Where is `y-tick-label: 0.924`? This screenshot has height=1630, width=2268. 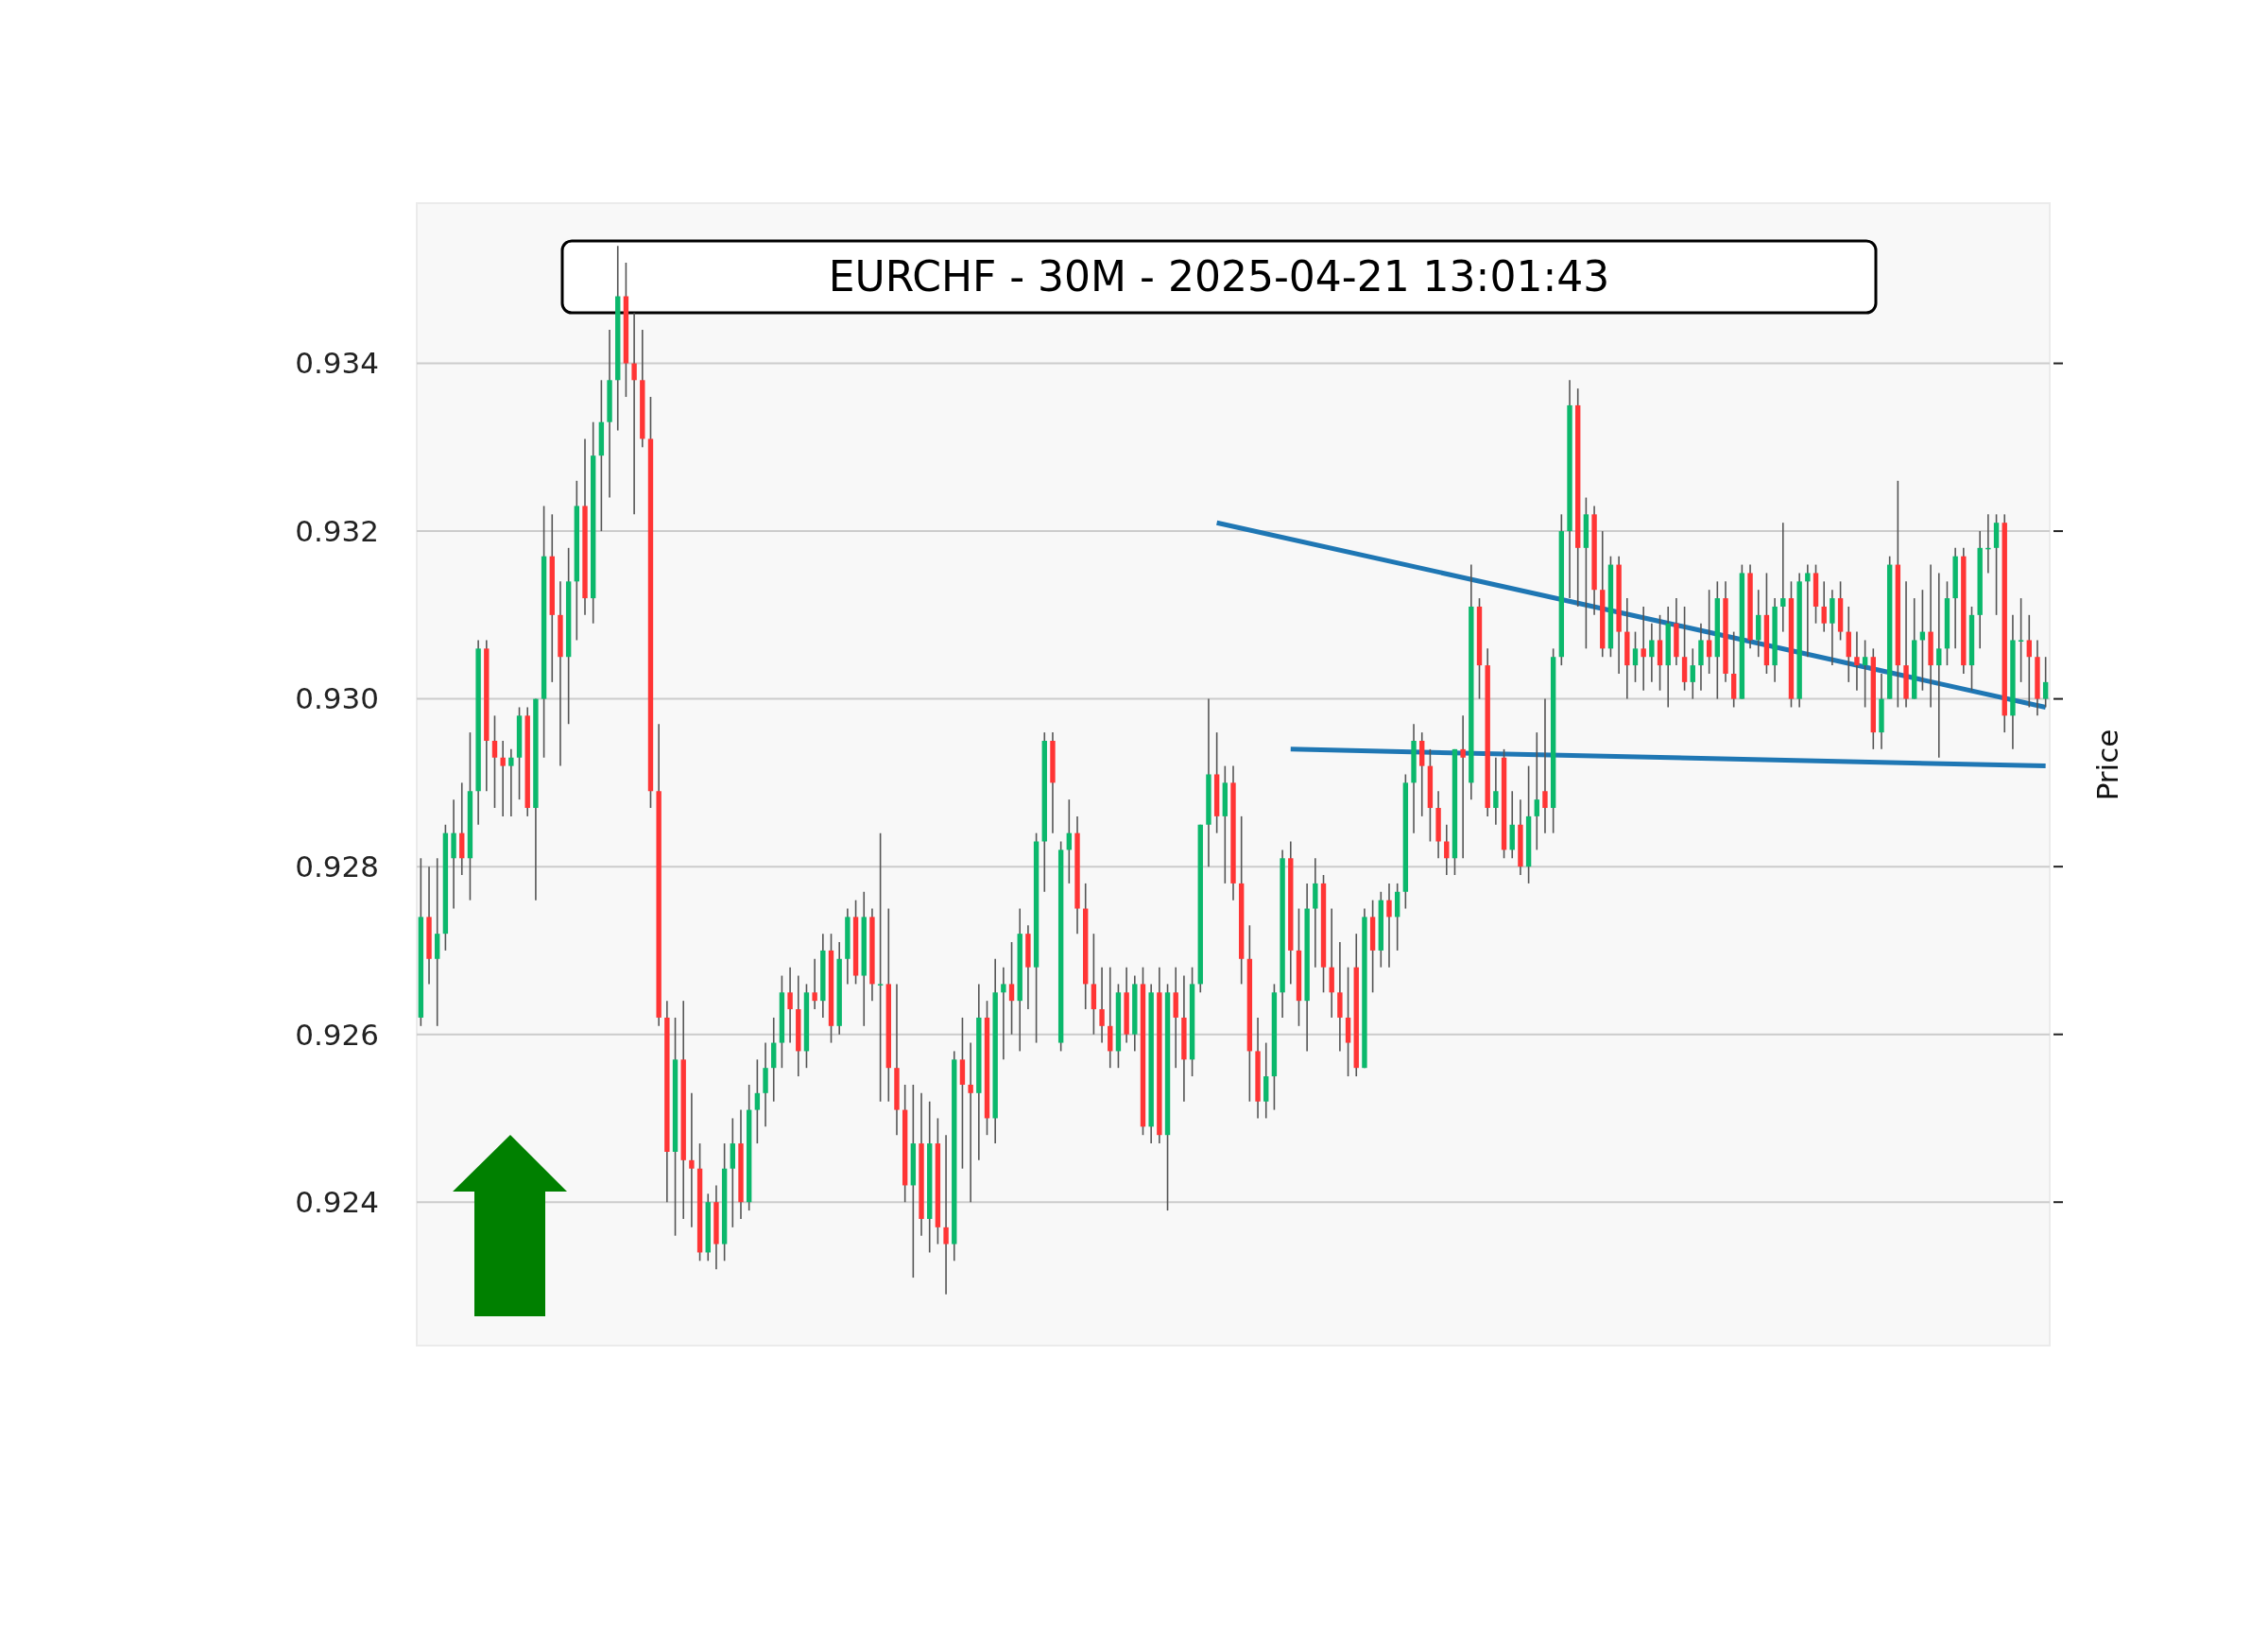 y-tick-label: 0.924 is located at coordinates (337, 1203).